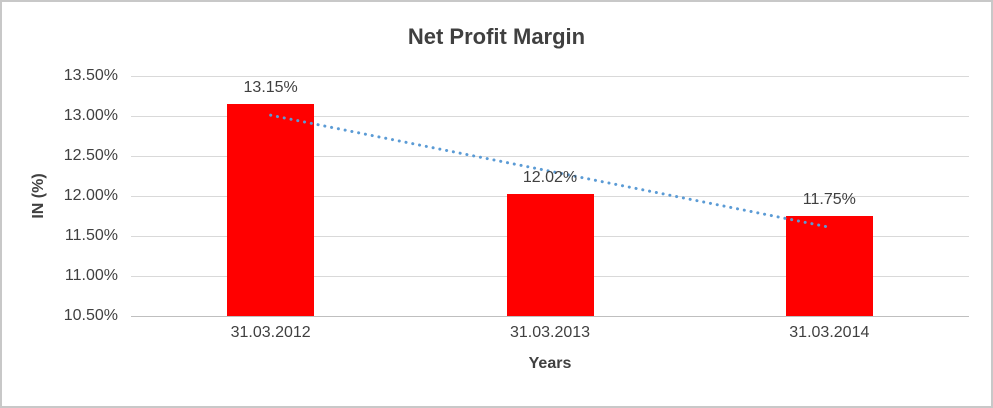 The image size is (993, 408). What do you see at coordinates (271, 210) in the screenshot?
I see `bar-31.03.2012` at bounding box center [271, 210].